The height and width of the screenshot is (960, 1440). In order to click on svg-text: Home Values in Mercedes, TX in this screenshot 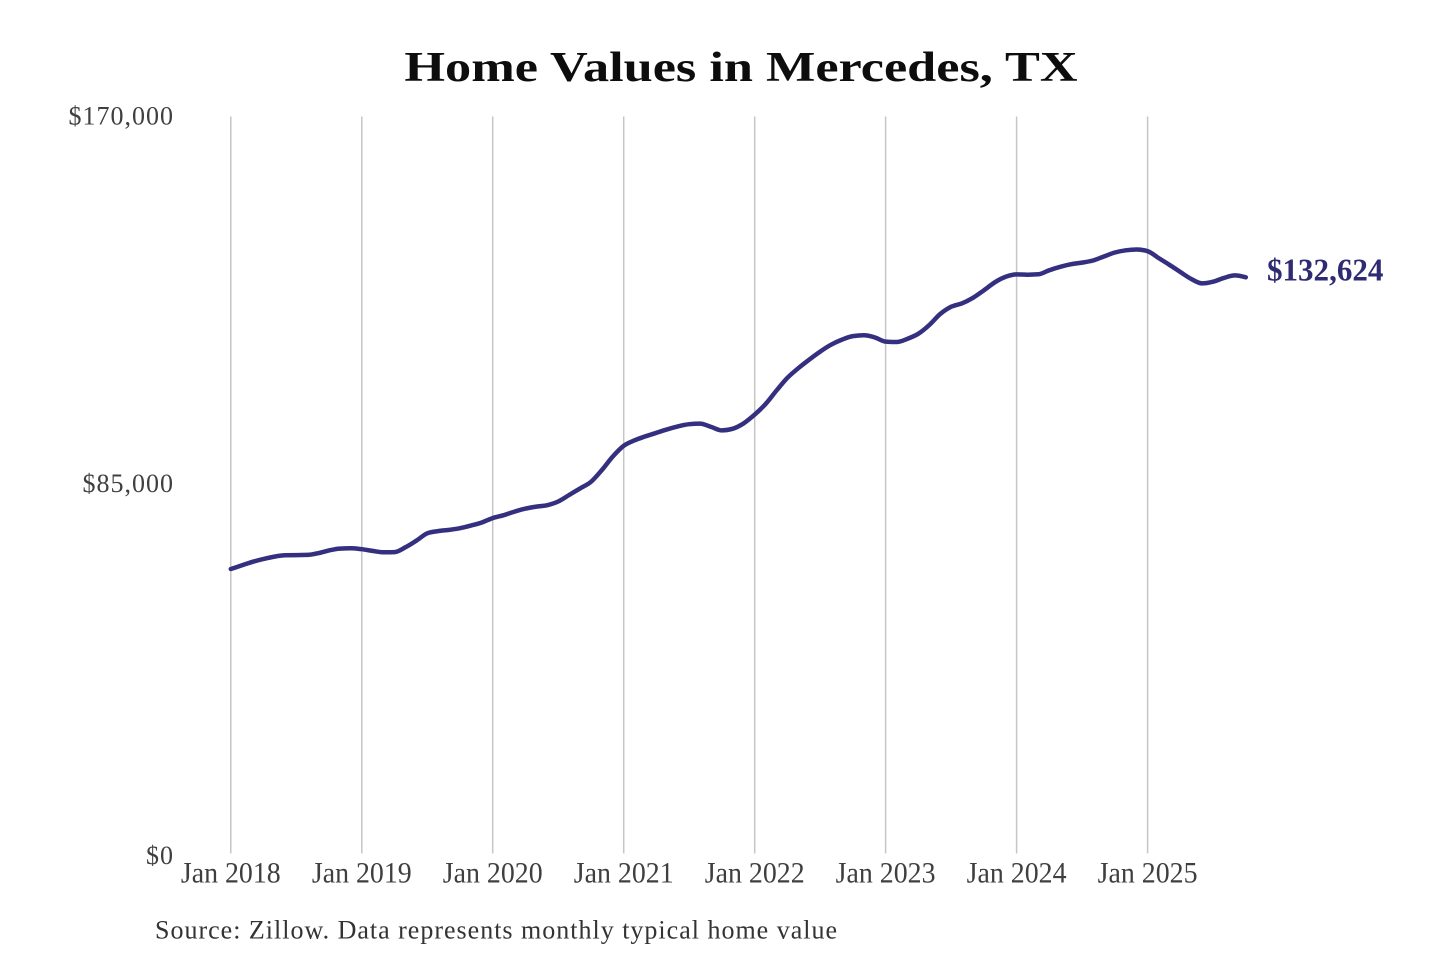, I will do `click(740, 68)`.